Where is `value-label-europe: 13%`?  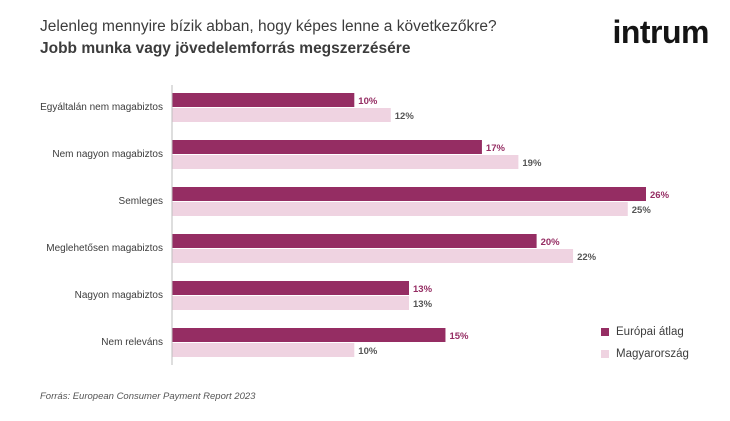 value-label-europe: 13% is located at coordinates (423, 289).